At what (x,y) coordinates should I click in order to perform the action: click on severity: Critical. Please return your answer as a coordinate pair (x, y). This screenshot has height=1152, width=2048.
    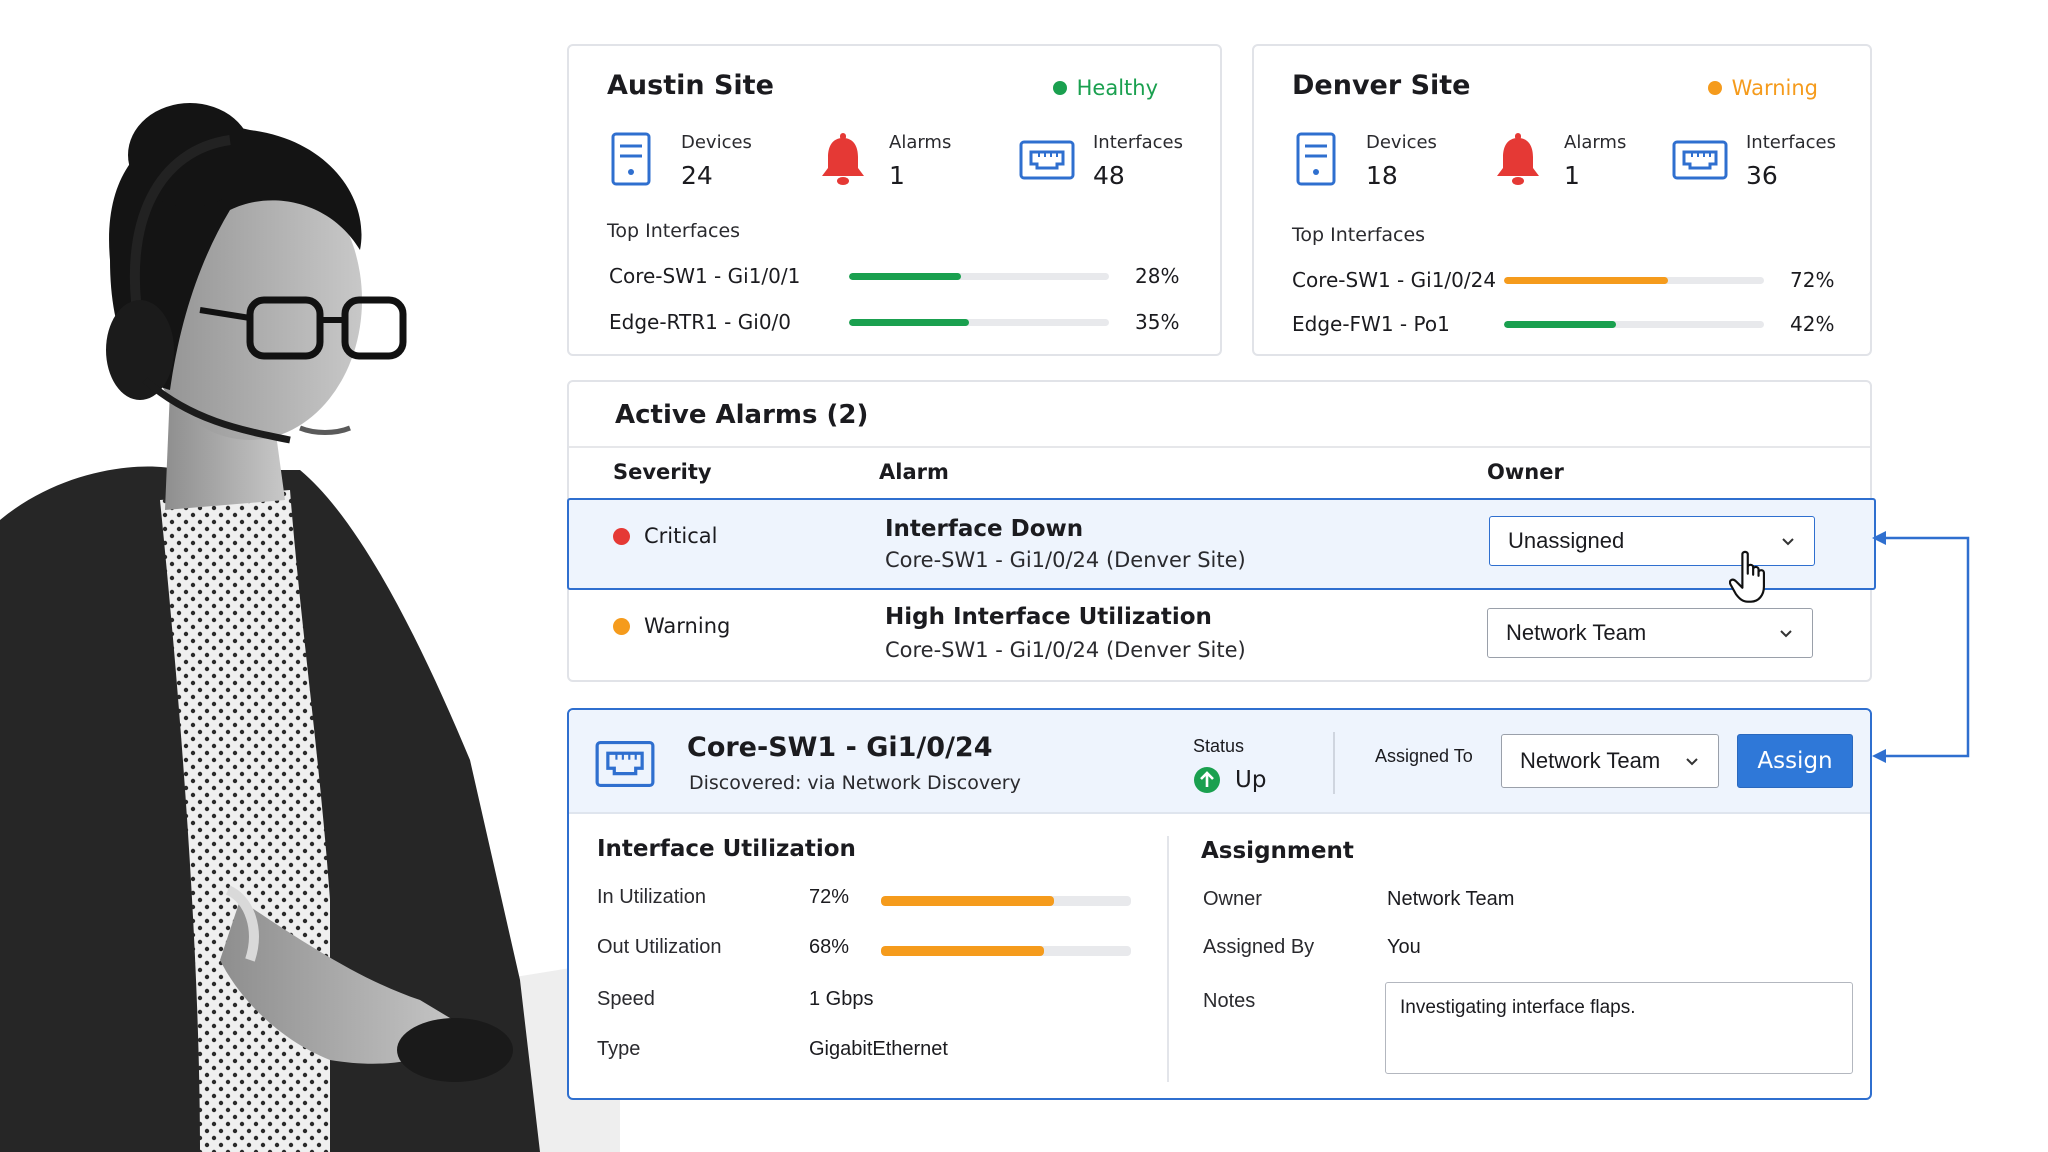
    Looking at the image, I should click on (665, 536).